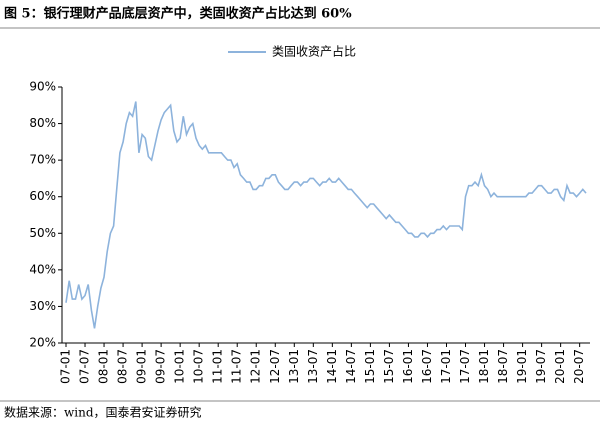  I want to click on x-tick-label: 19-01, so click(522, 366).